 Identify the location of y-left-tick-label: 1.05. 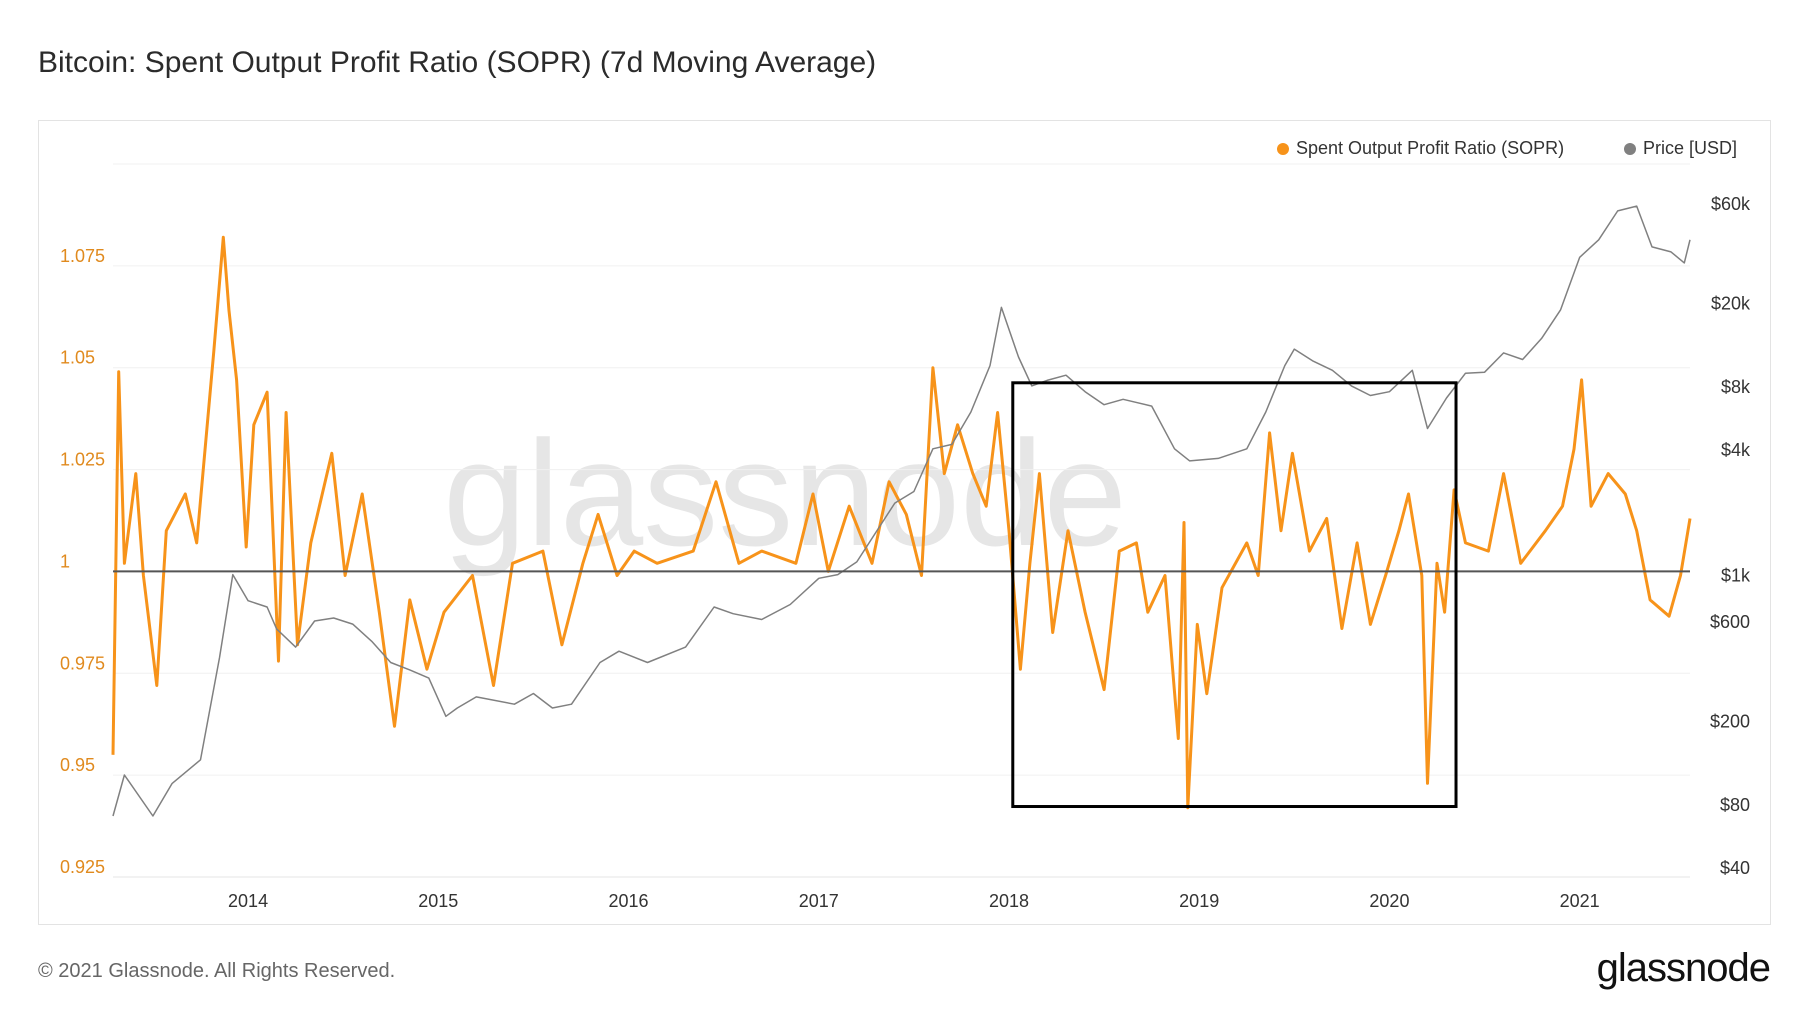
(77, 358).